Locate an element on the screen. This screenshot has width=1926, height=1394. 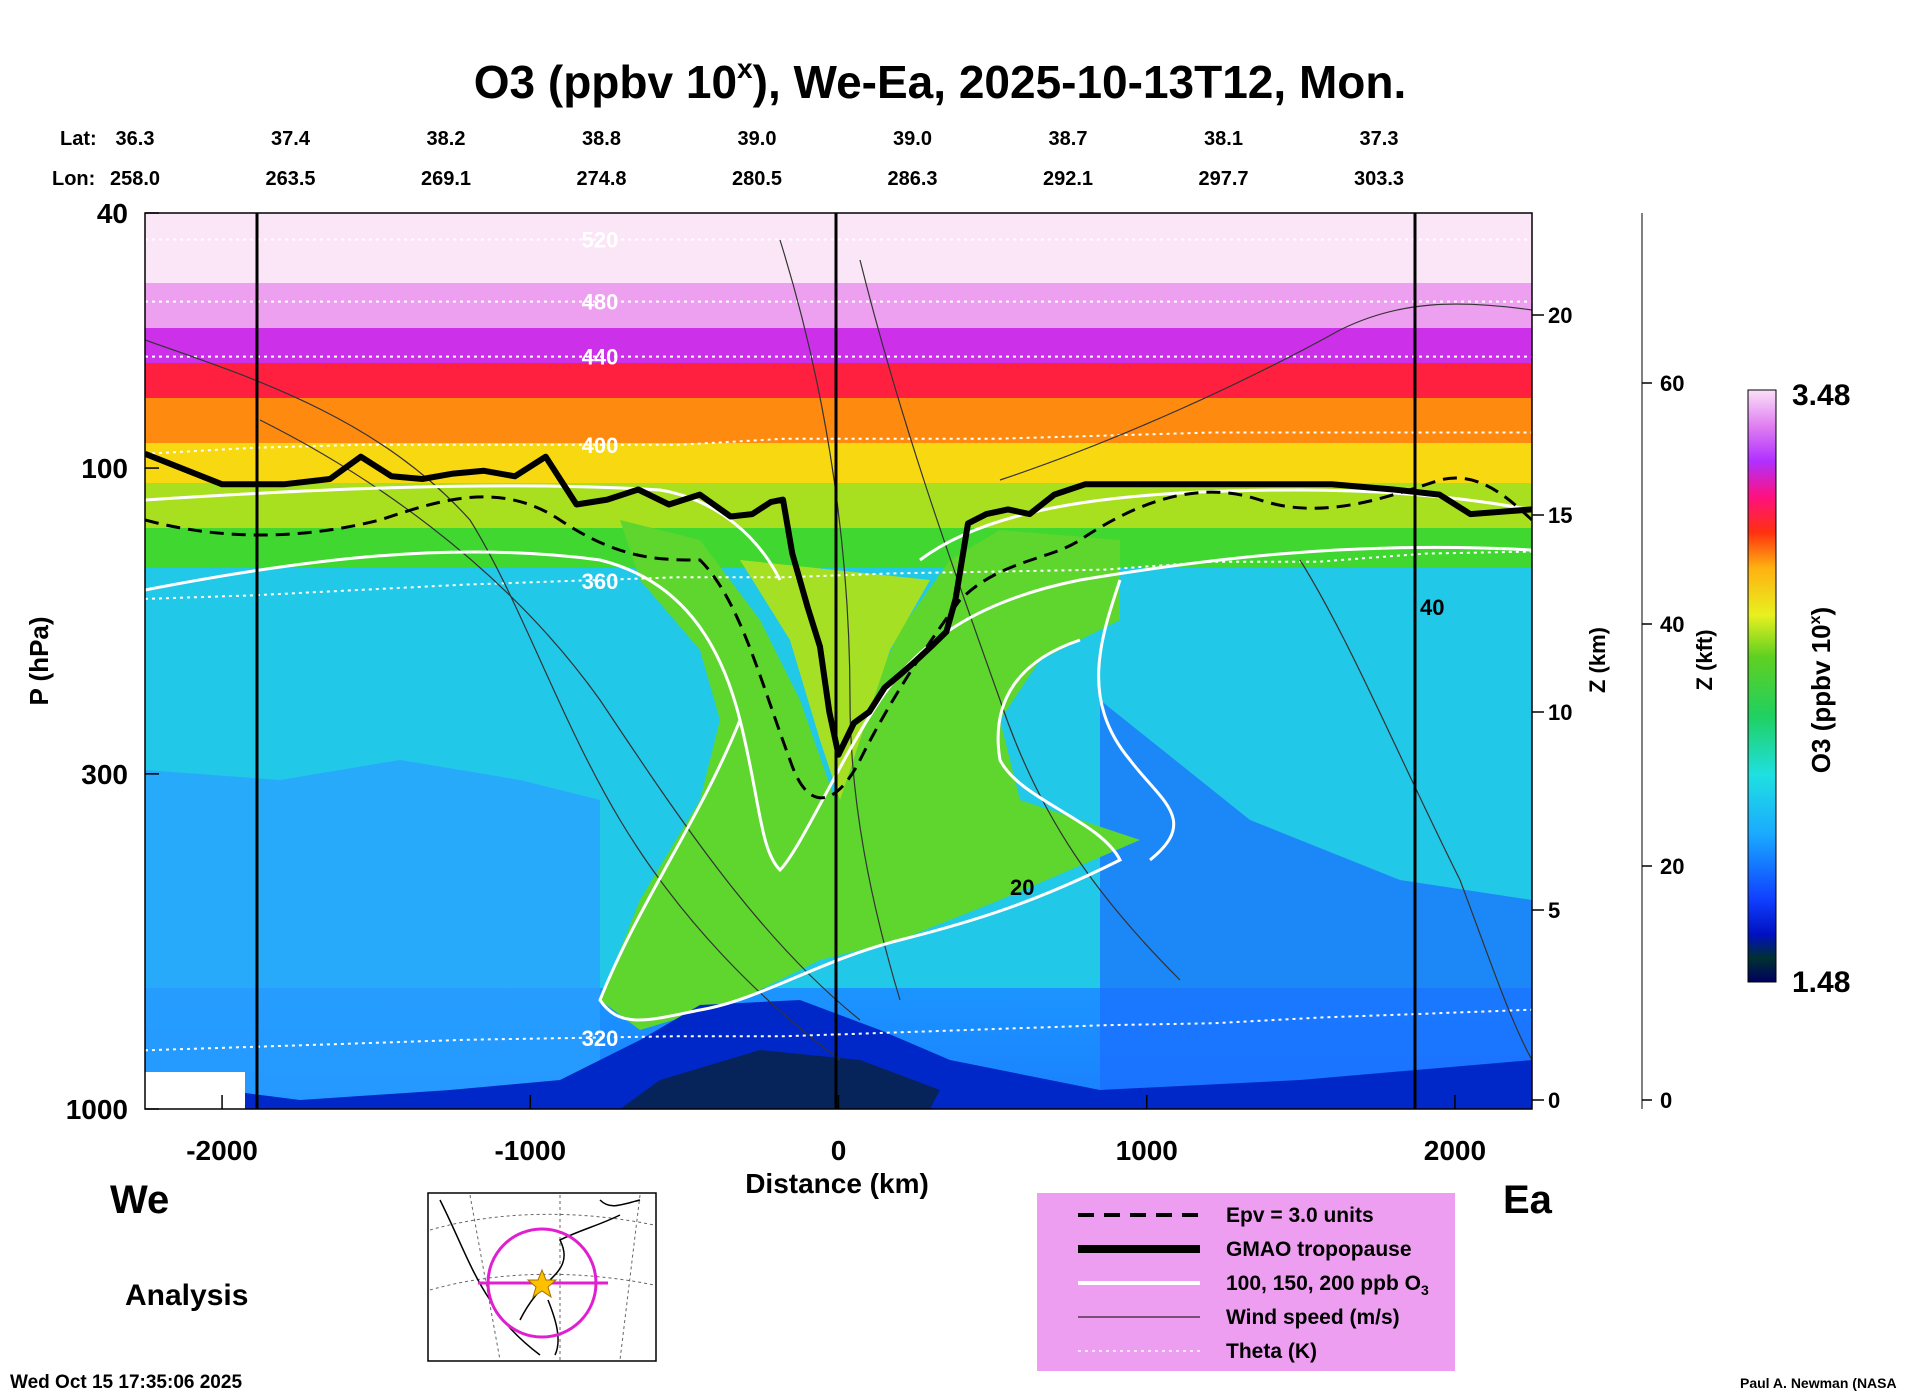
lon-value: 274.8 is located at coordinates (601, 179).